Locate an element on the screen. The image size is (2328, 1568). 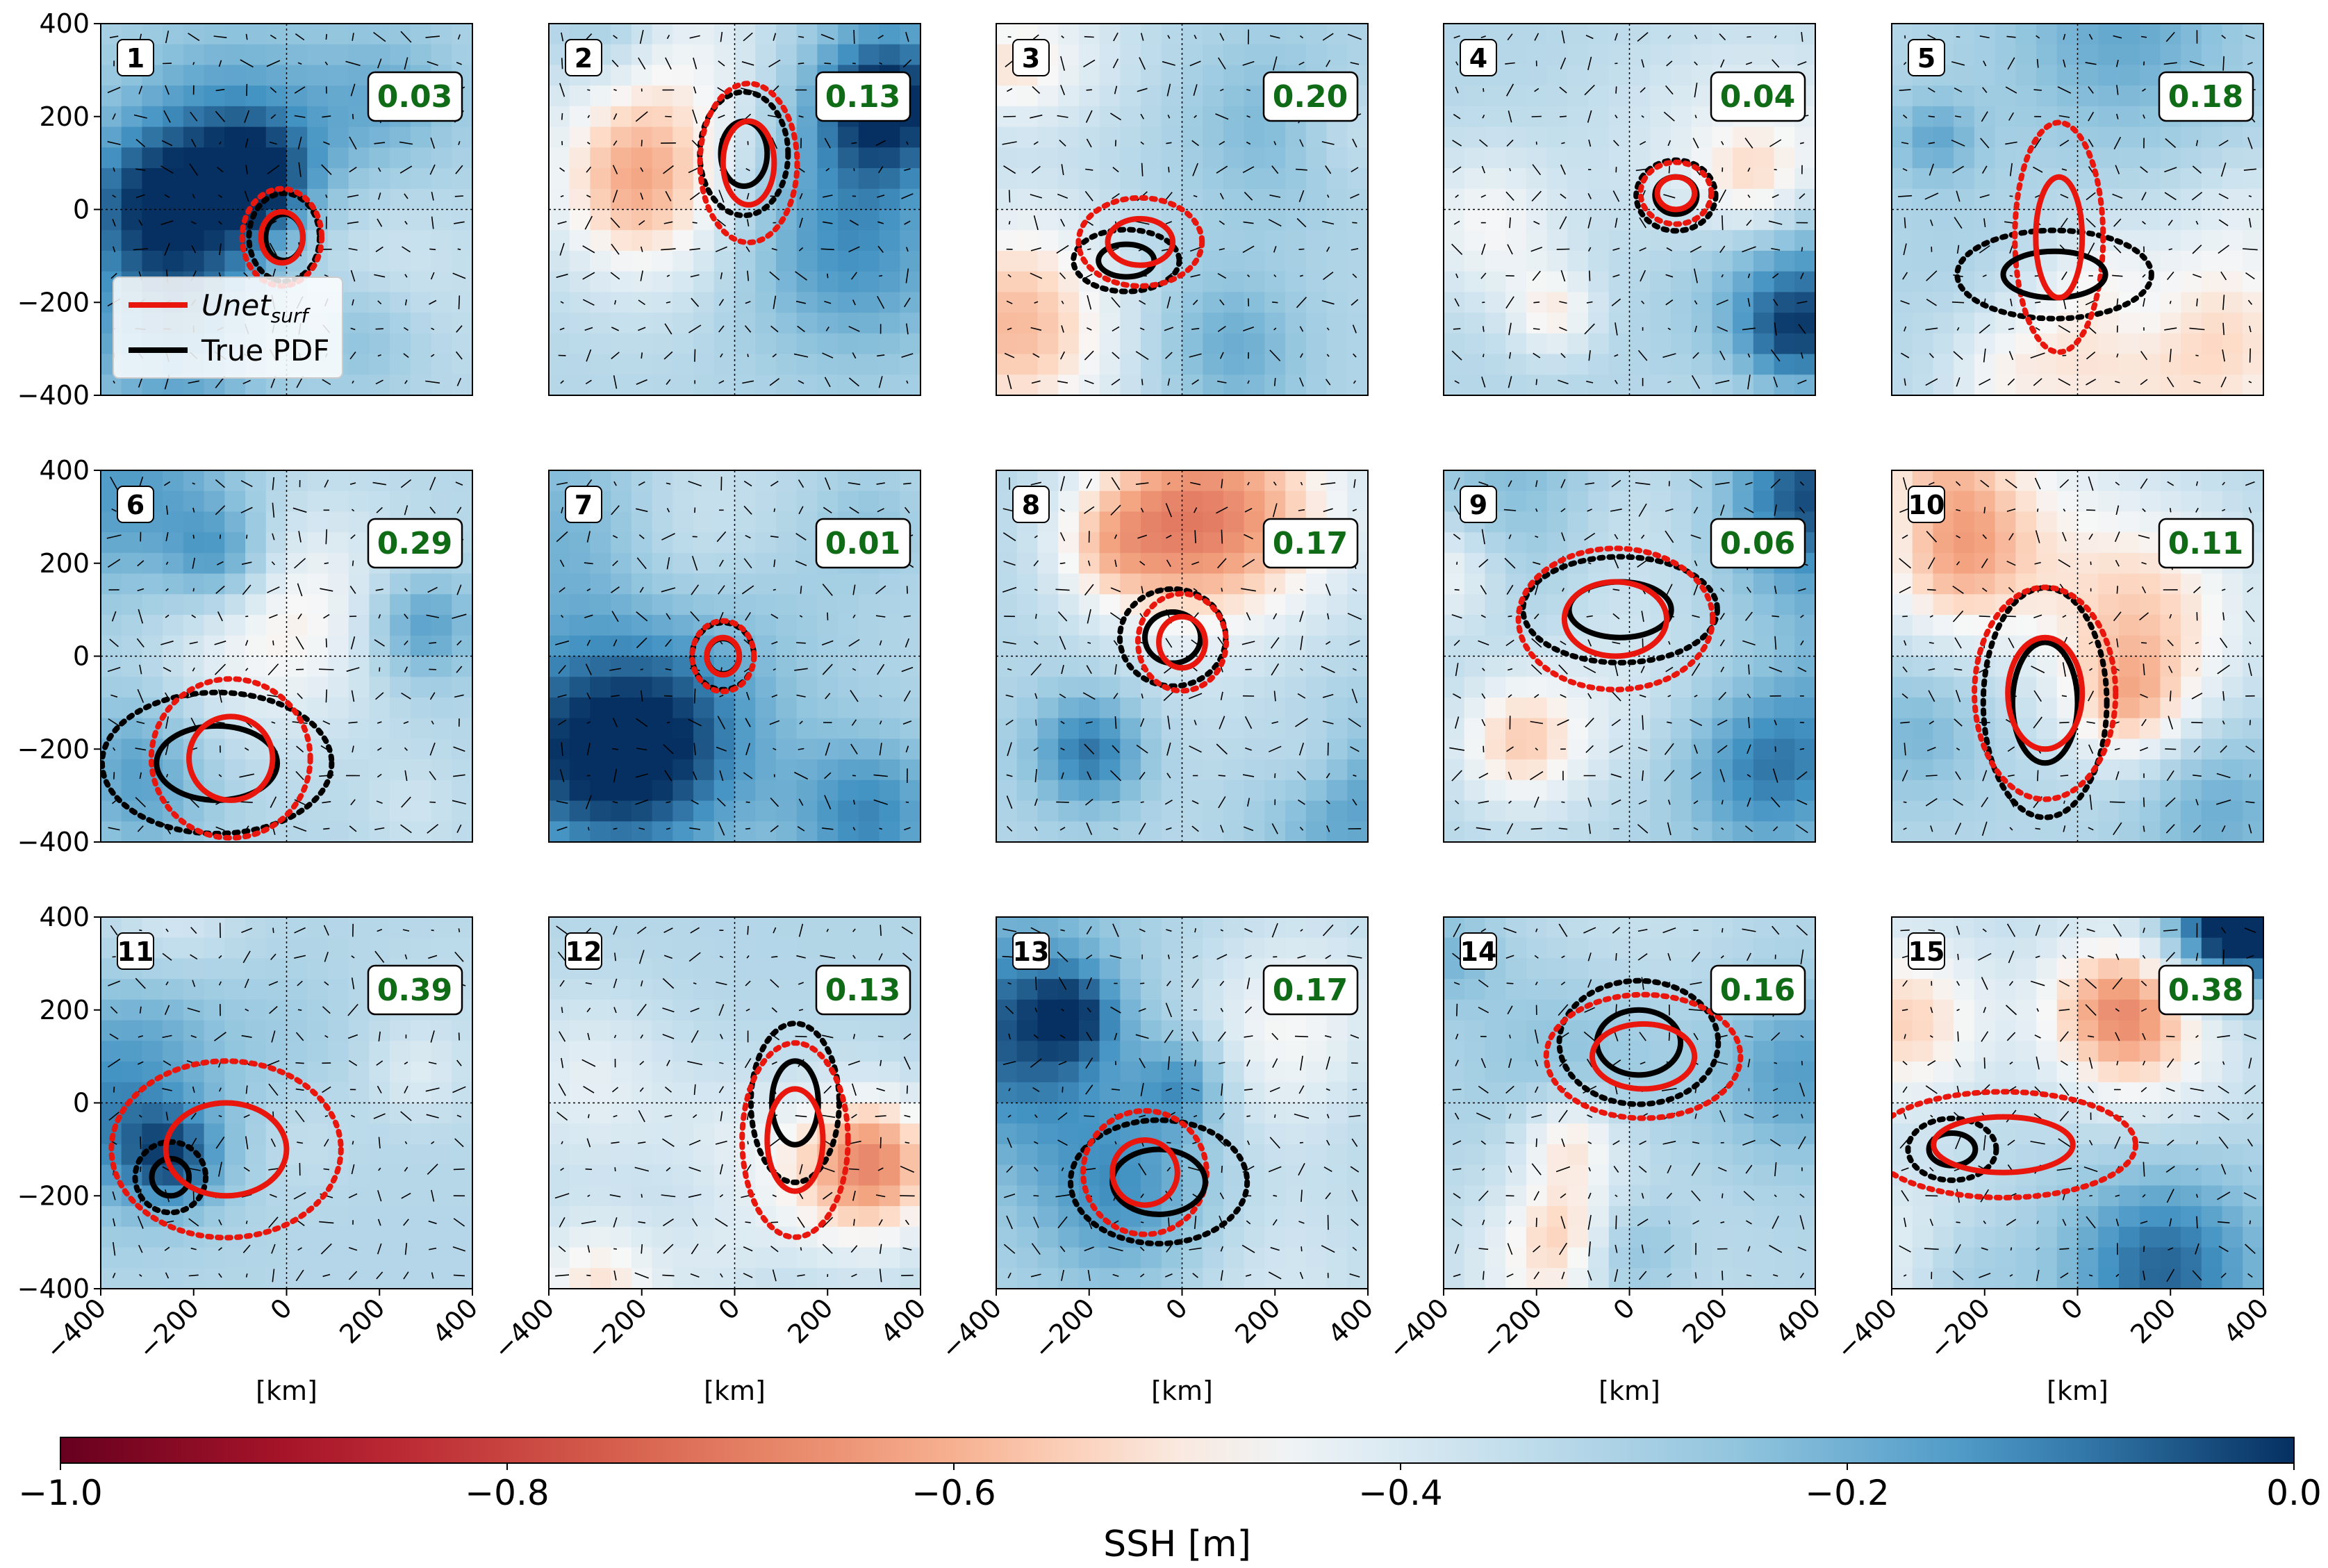
score-value: 0.17 is located at coordinates (1310, 543).